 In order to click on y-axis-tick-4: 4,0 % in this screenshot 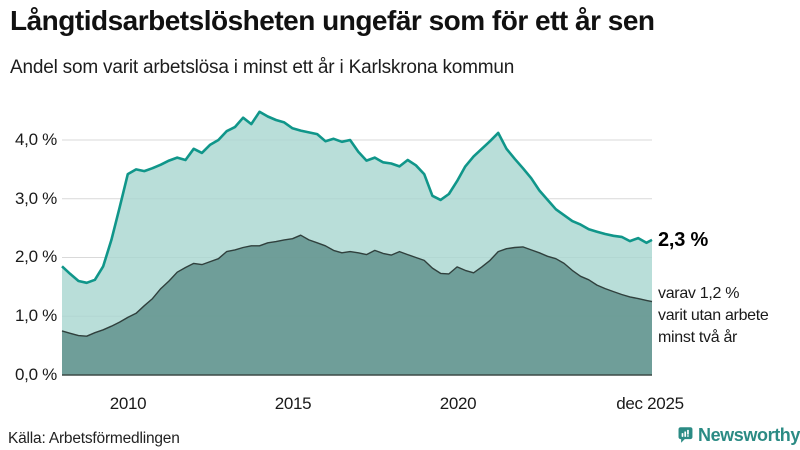, I will do `click(36, 139)`.